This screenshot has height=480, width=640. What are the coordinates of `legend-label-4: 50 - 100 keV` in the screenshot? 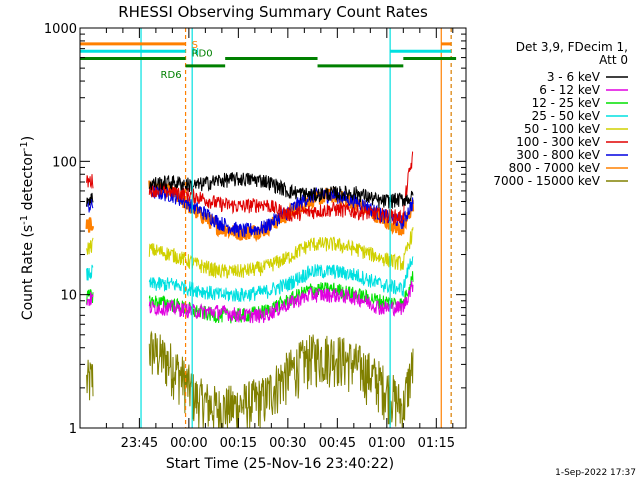 It's located at (562, 129).